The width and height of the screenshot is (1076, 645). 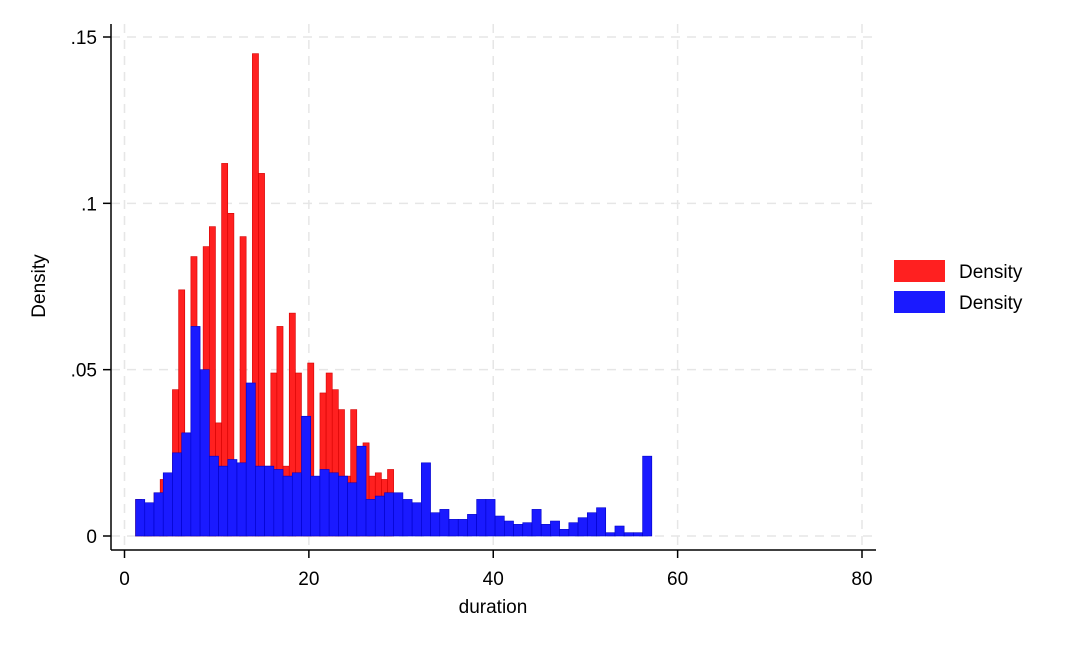 What do you see at coordinates (677, 579) in the screenshot?
I see `x-tick-label-3: 60` at bounding box center [677, 579].